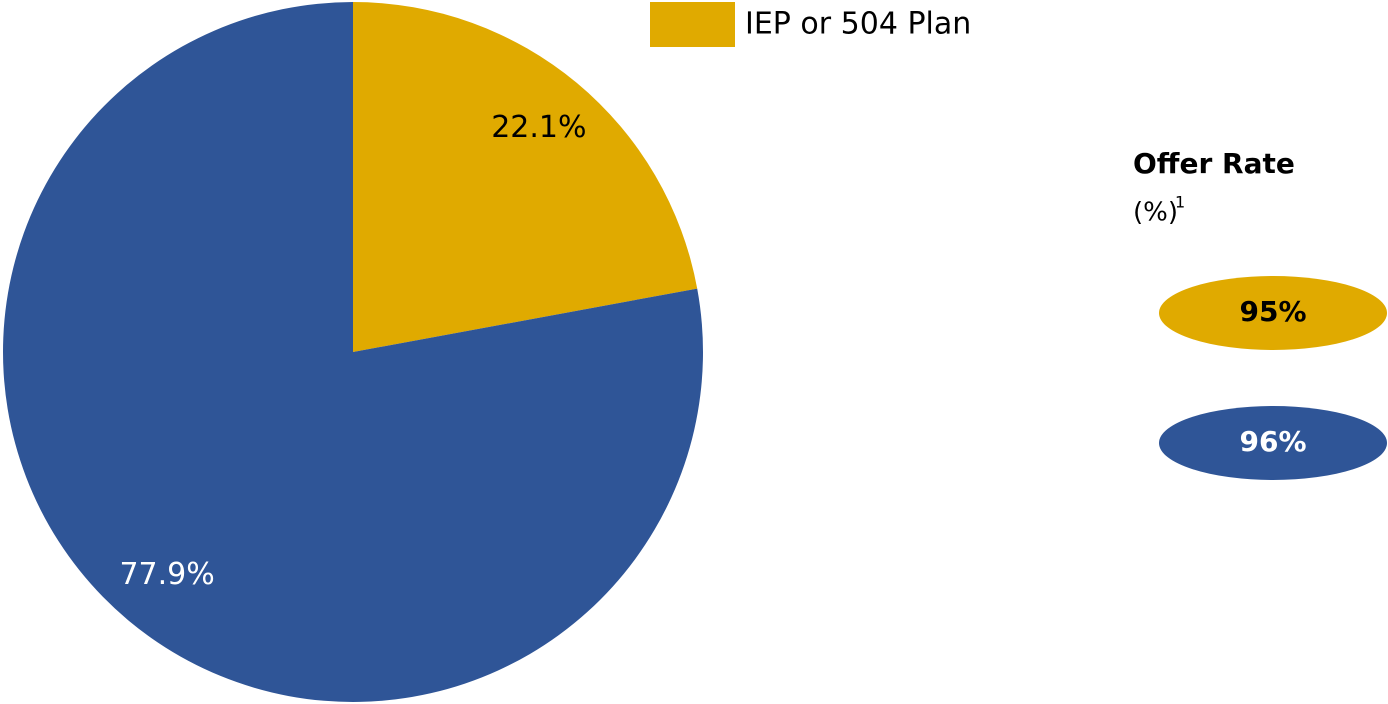  What do you see at coordinates (1155, 213) in the screenshot?
I see `offer-rate-unit: (%)` at bounding box center [1155, 213].